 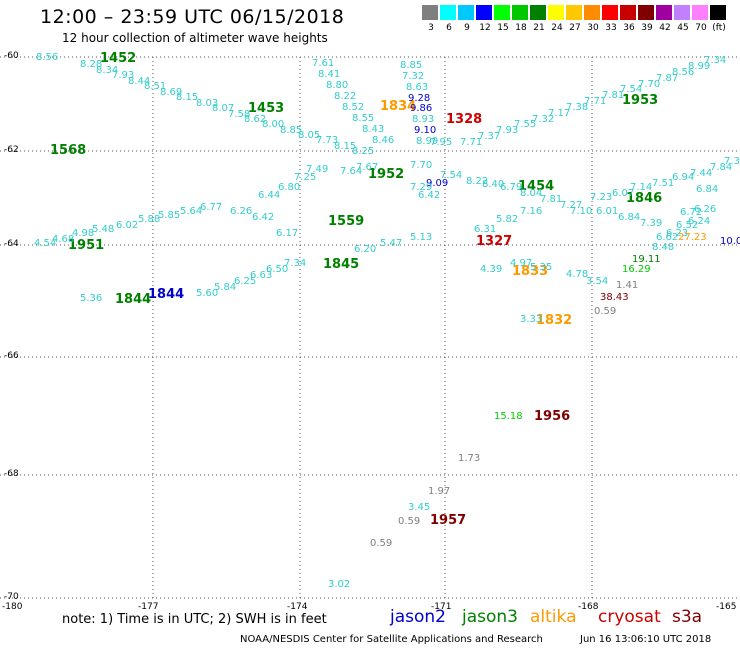 I want to click on swh-value: 8.93, so click(x=423, y=119).